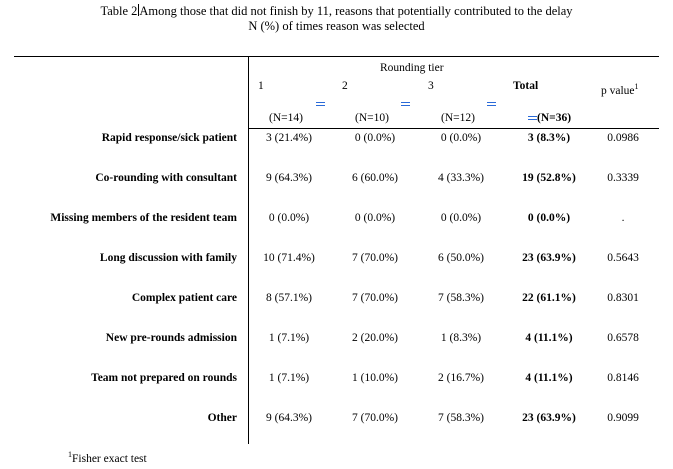  What do you see at coordinates (453, 128) in the screenshot?
I see `header-bottom-rule` at bounding box center [453, 128].